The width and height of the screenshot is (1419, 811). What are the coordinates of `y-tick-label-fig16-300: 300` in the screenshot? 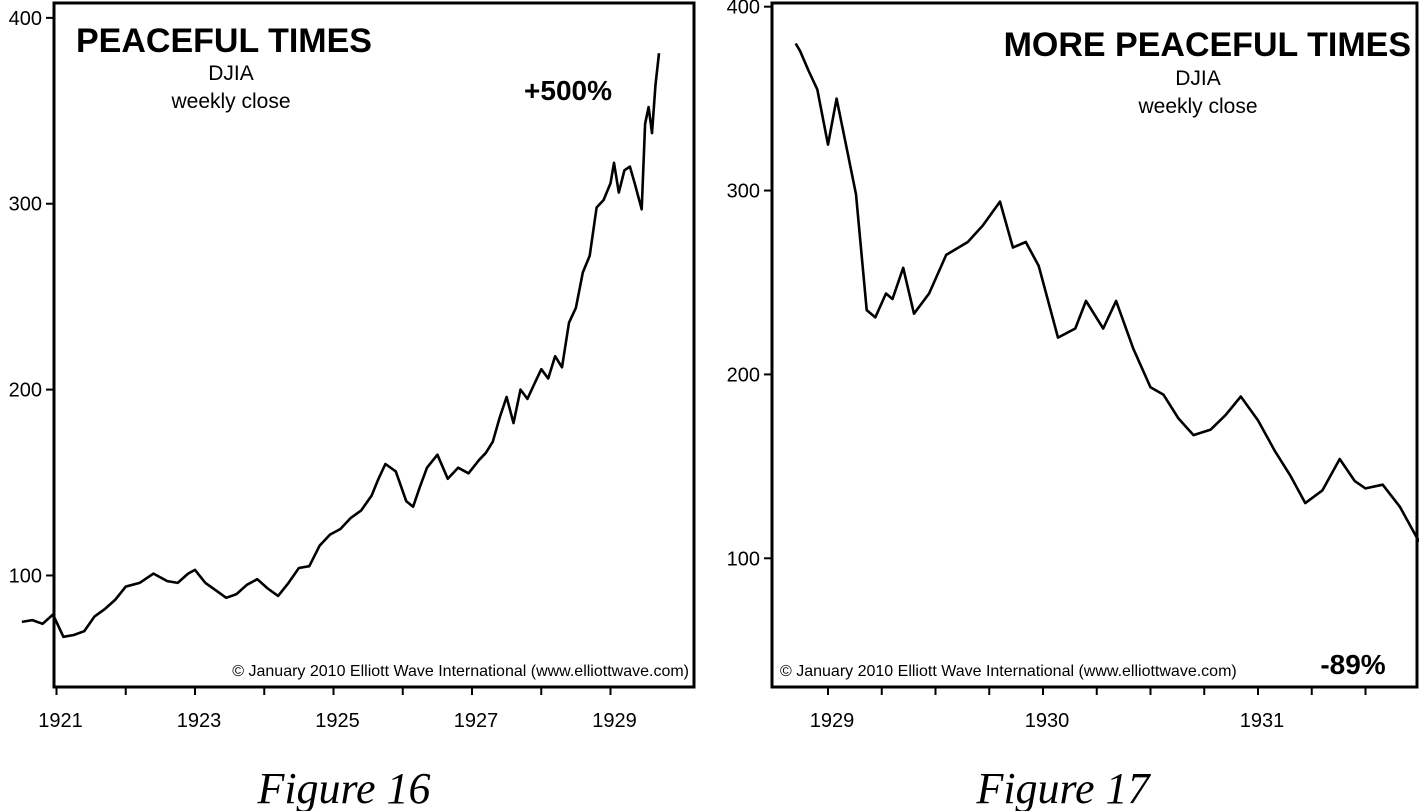 It's located at (25, 205).